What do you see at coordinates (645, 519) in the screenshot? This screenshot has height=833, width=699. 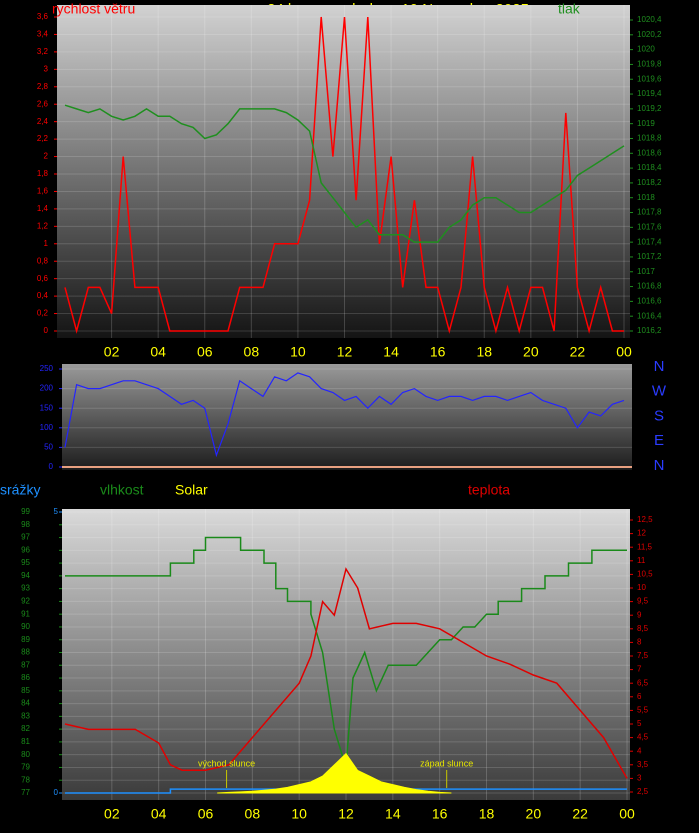 I see `y-tick-label: 12,5` at bounding box center [645, 519].